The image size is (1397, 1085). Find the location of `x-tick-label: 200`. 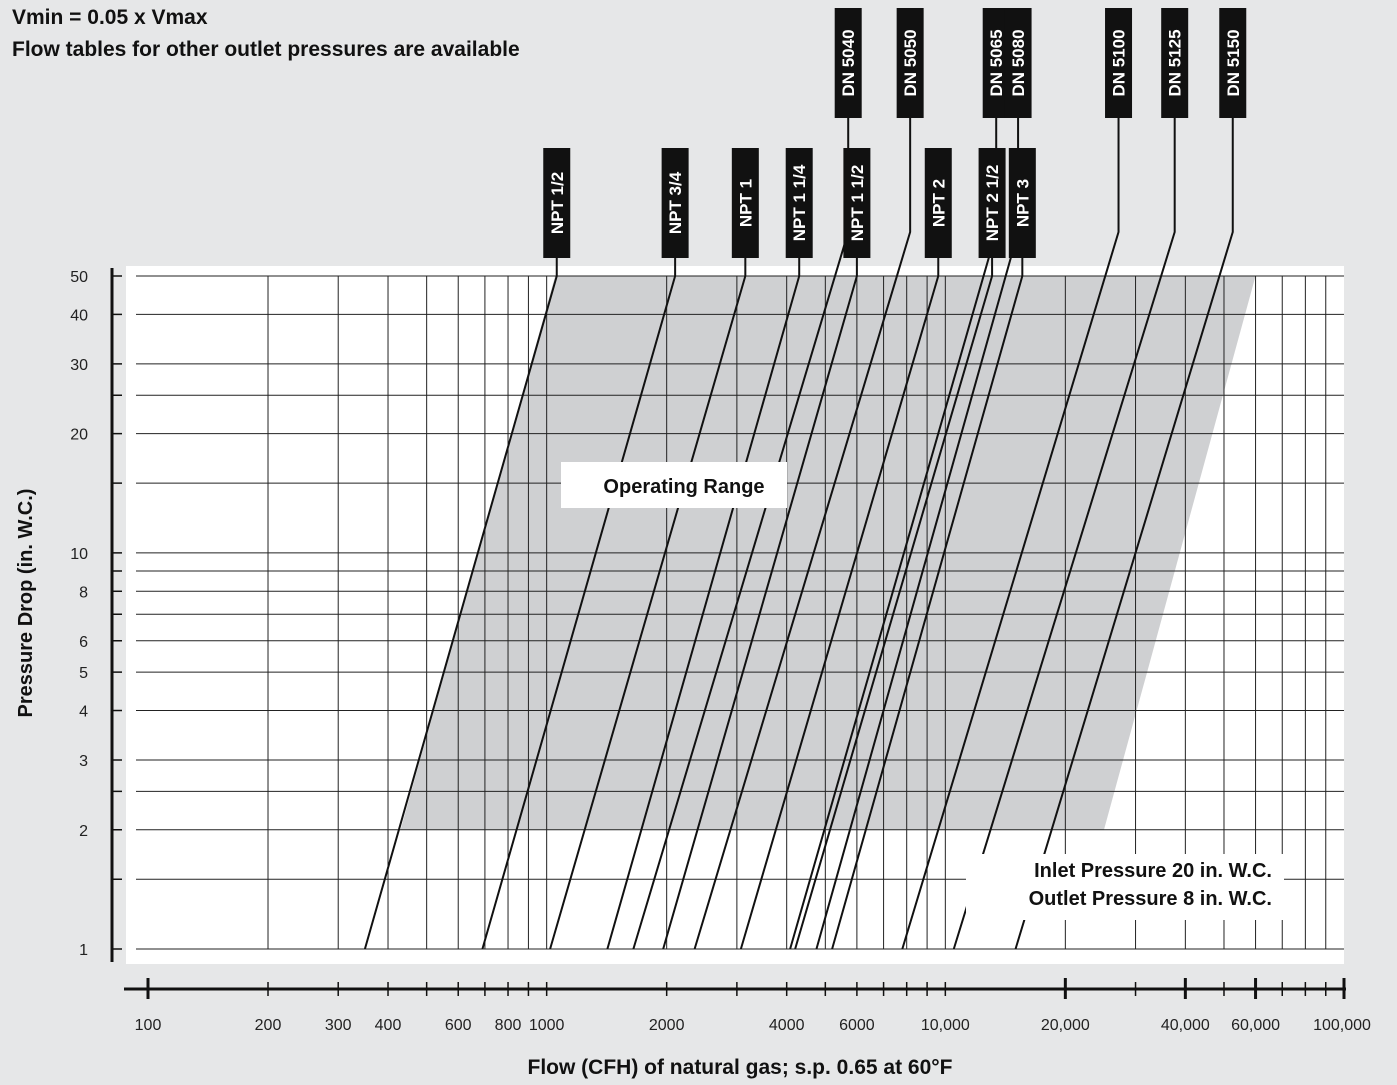

x-tick-label: 200 is located at coordinates (268, 1025).